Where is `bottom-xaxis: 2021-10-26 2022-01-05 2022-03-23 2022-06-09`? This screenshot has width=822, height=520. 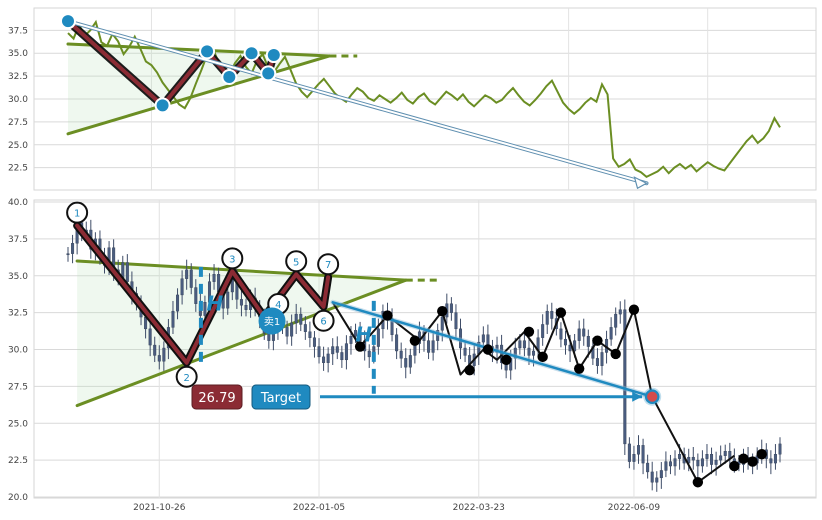 bottom-xaxis: 2021-10-26 2022-01-05 2022-03-23 2022-06-09 is located at coordinates (396, 508).